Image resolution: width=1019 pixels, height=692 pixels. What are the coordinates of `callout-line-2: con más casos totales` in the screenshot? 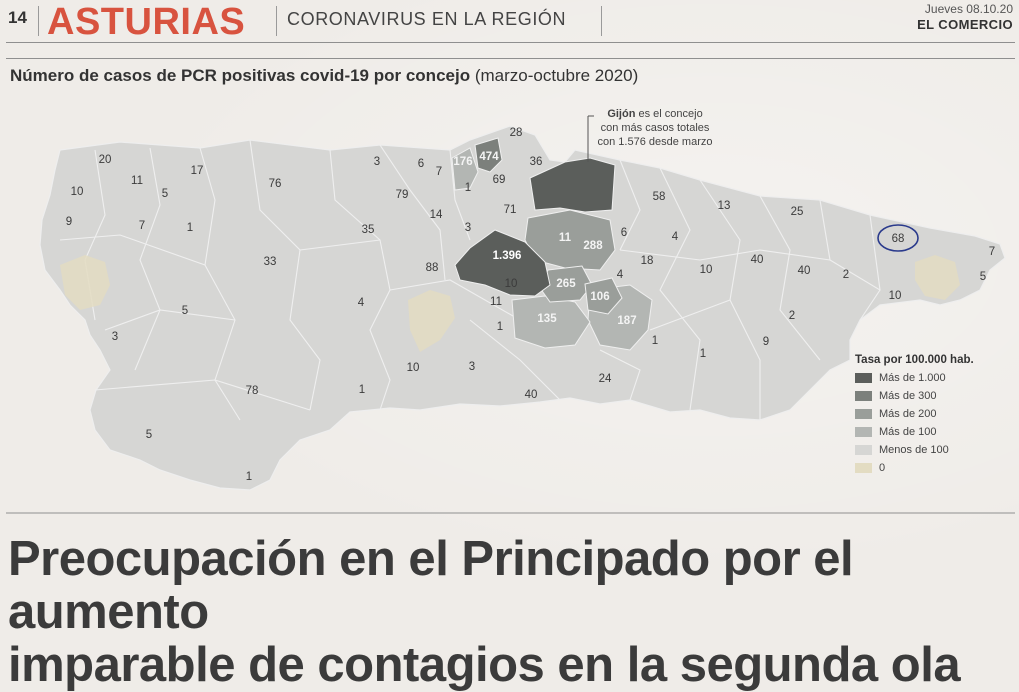 It's located at (655, 128).